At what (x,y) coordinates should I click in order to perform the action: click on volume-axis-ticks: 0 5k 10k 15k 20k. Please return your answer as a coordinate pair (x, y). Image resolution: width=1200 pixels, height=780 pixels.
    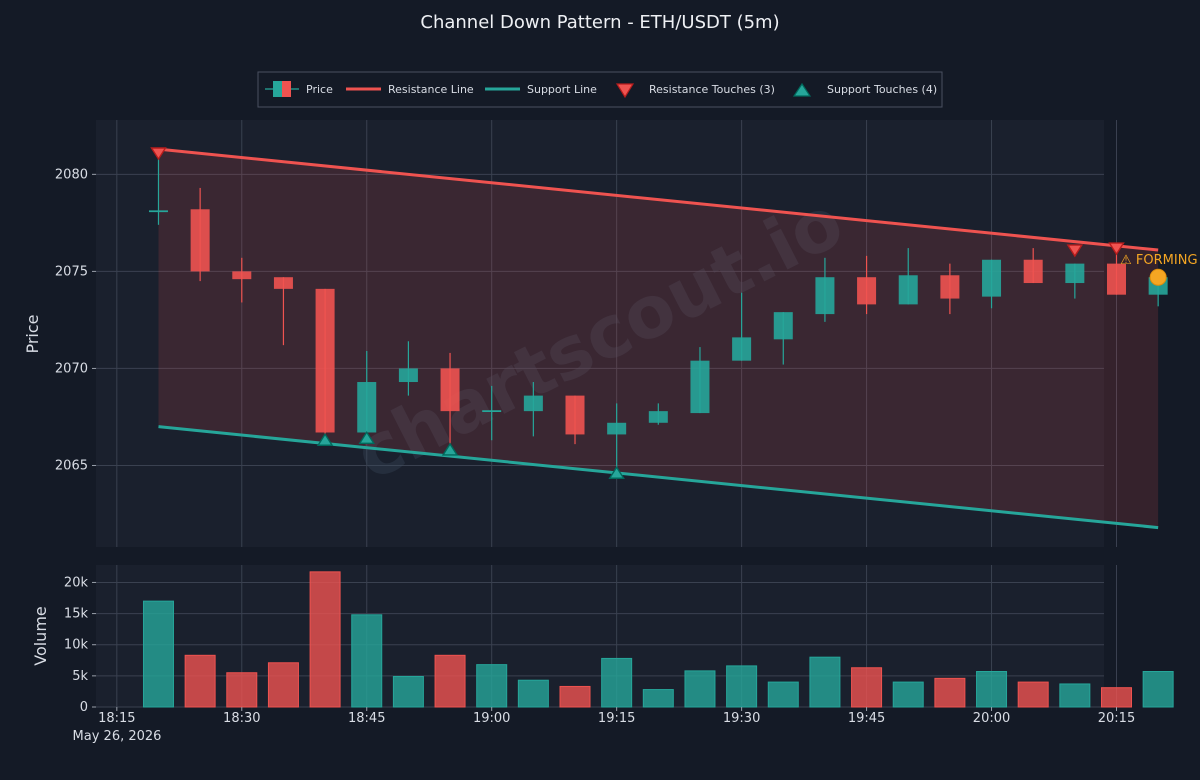
    Looking at the image, I should click on (80, 645).